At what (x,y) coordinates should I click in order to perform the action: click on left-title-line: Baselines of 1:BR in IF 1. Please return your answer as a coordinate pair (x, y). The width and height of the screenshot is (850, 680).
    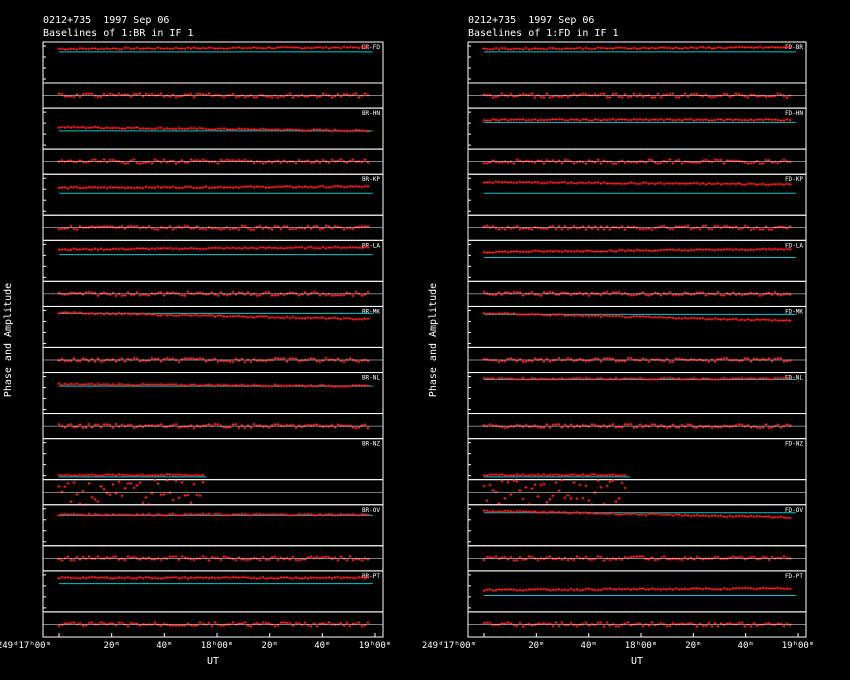
    Looking at the image, I should click on (118, 33).